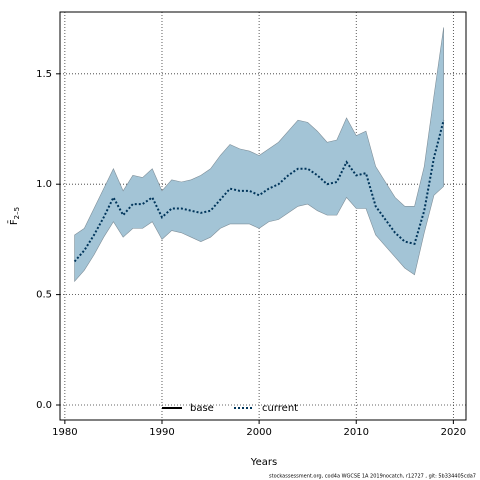 Image resolution: width=480 pixels, height=480 pixels. Describe the element at coordinates (64, 432) in the screenshot. I see `x-tick-label: 1980` at that location.